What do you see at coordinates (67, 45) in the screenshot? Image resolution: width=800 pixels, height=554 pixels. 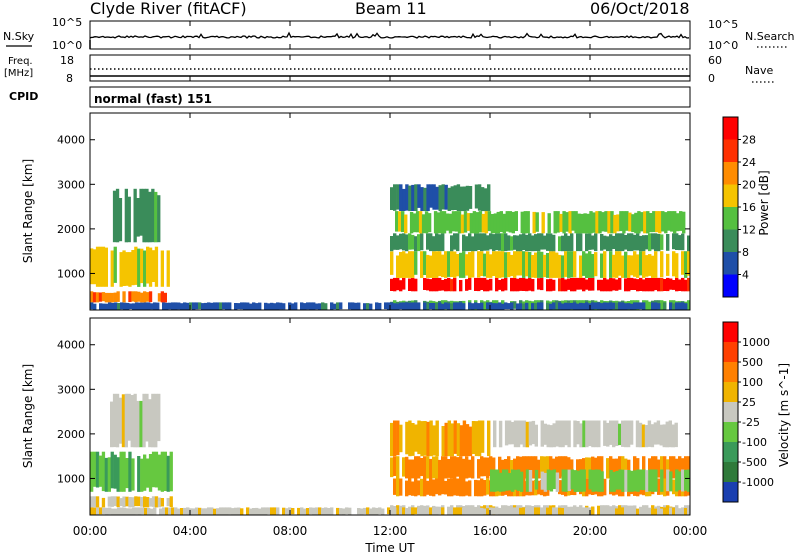 I see `nsky-tick-bottom: 10^0` at bounding box center [67, 45].